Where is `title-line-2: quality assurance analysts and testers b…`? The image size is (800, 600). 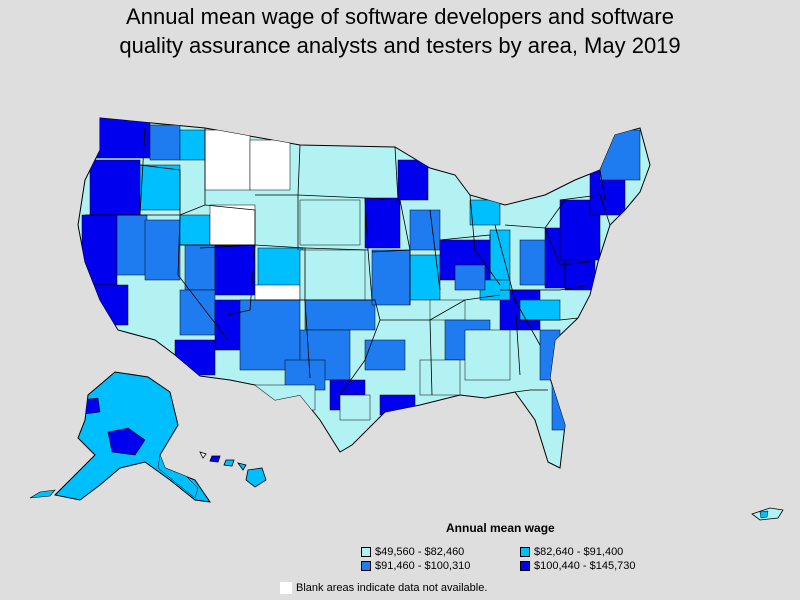
title-line-2: quality assurance analysts and testers b… is located at coordinates (400, 45).